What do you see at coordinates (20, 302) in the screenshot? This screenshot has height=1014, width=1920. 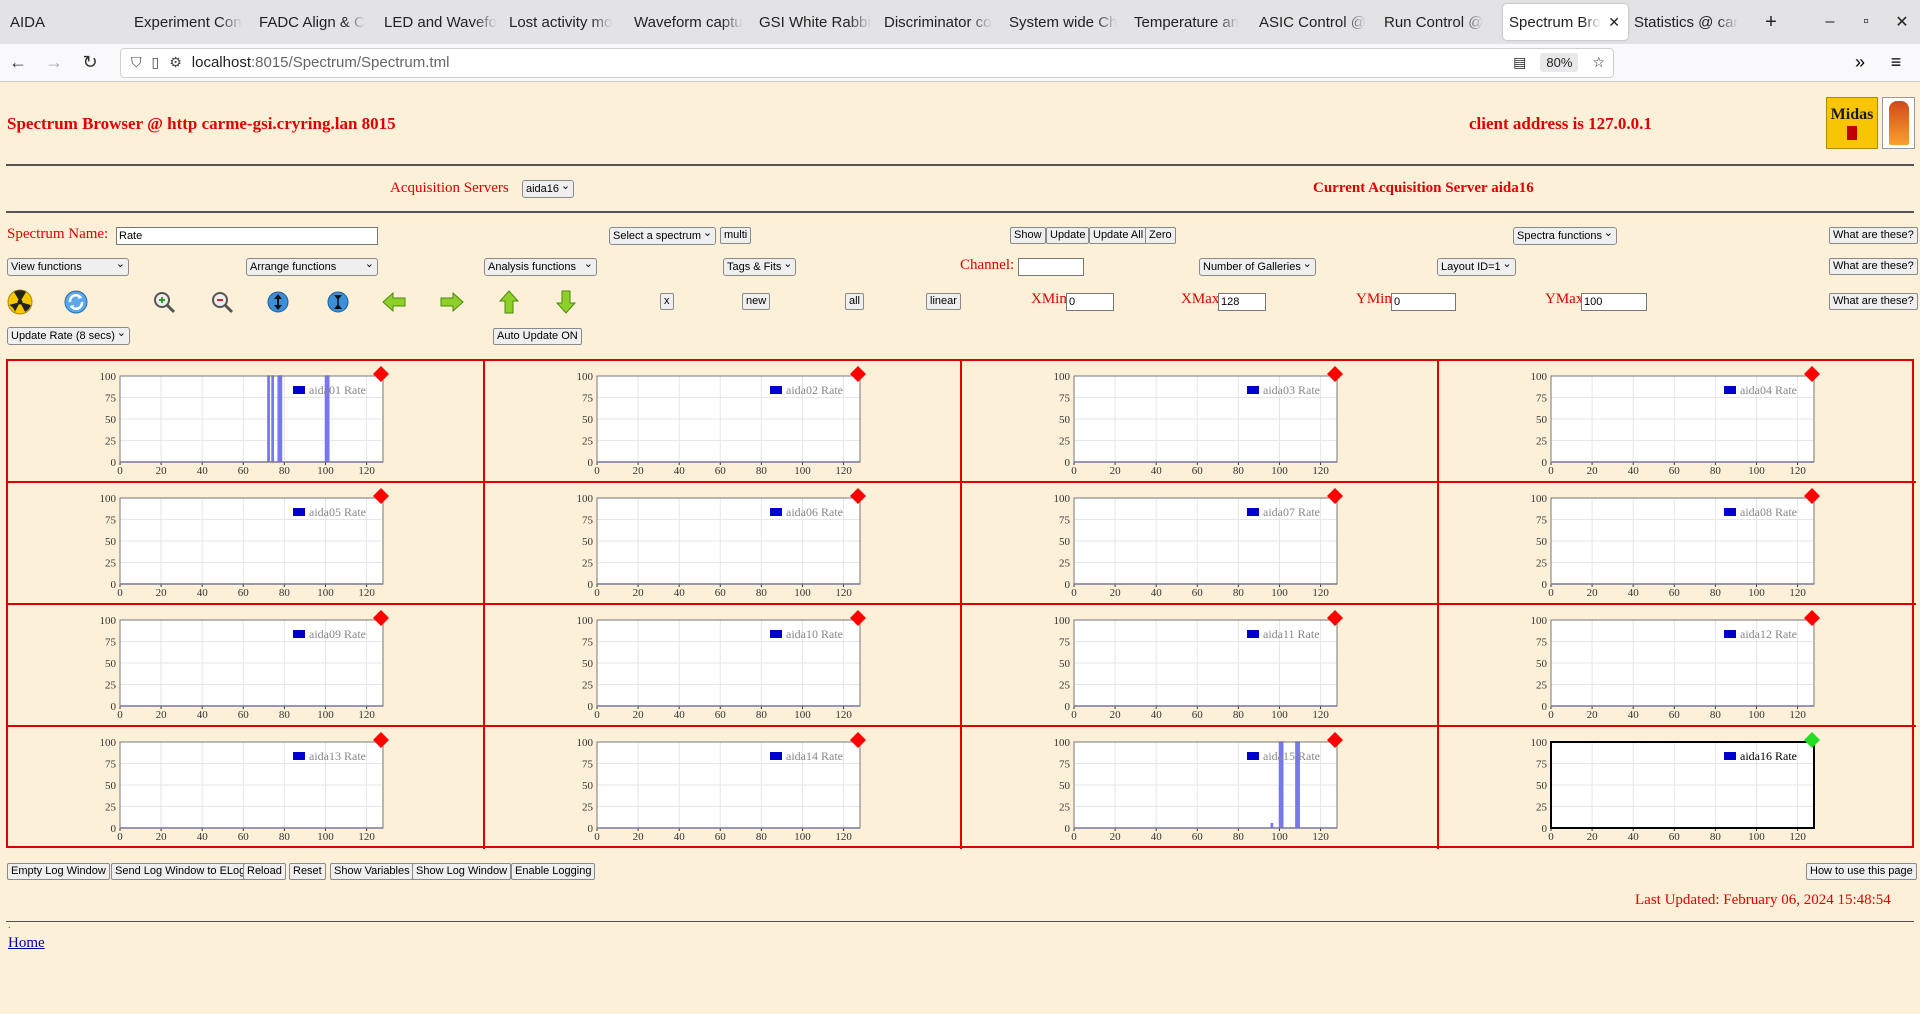 I see `radiation-icon` at bounding box center [20, 302].